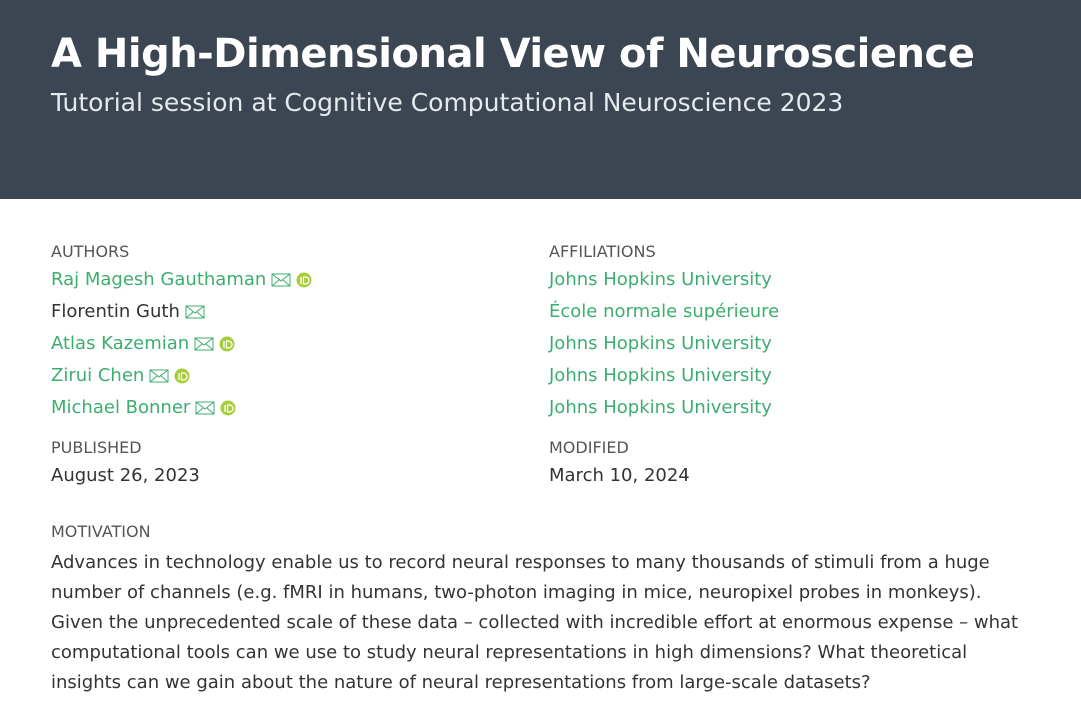 The image size is (1081, 719). Describe the element at coordinates (619, 475) in the screenshot. I see `modified-date: March 10, 2024` at that location.